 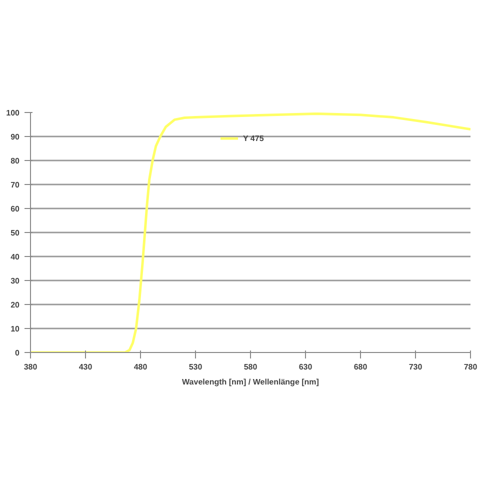 What do you see at coordinates (15, 161) in the screenshot?
I see `y-tick-label: 80` at bounding box center [15, 161].